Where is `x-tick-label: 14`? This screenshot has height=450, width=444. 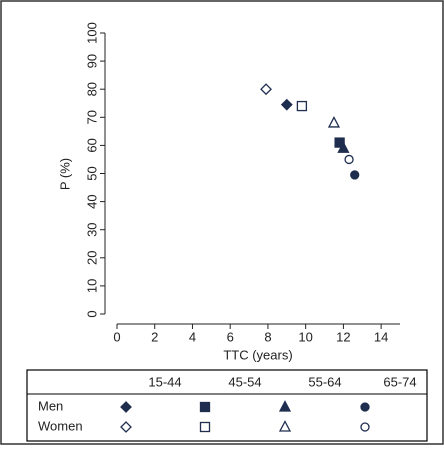
x-tick-label: 14 is located at coordinates (381, 336).